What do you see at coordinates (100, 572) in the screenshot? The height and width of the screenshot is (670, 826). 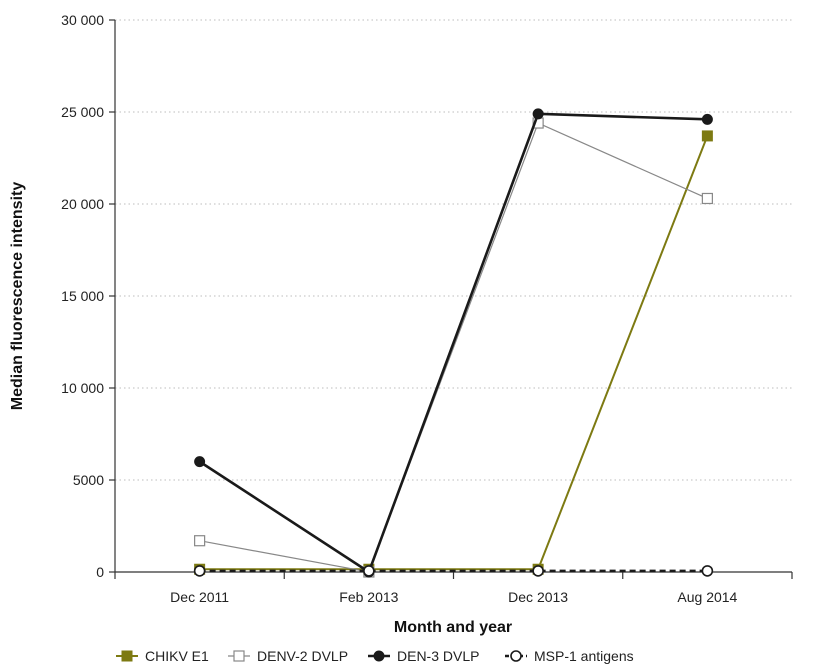 I see `y-tick-label: 0` at bounding box center [100, 572].